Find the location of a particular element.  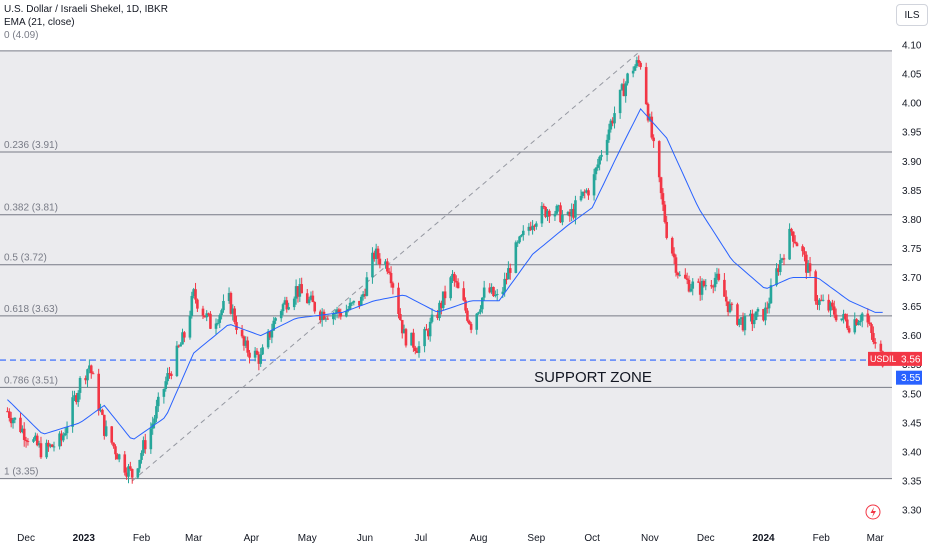

y-tick-label: 4.05 is located at coordinates (912, 75).